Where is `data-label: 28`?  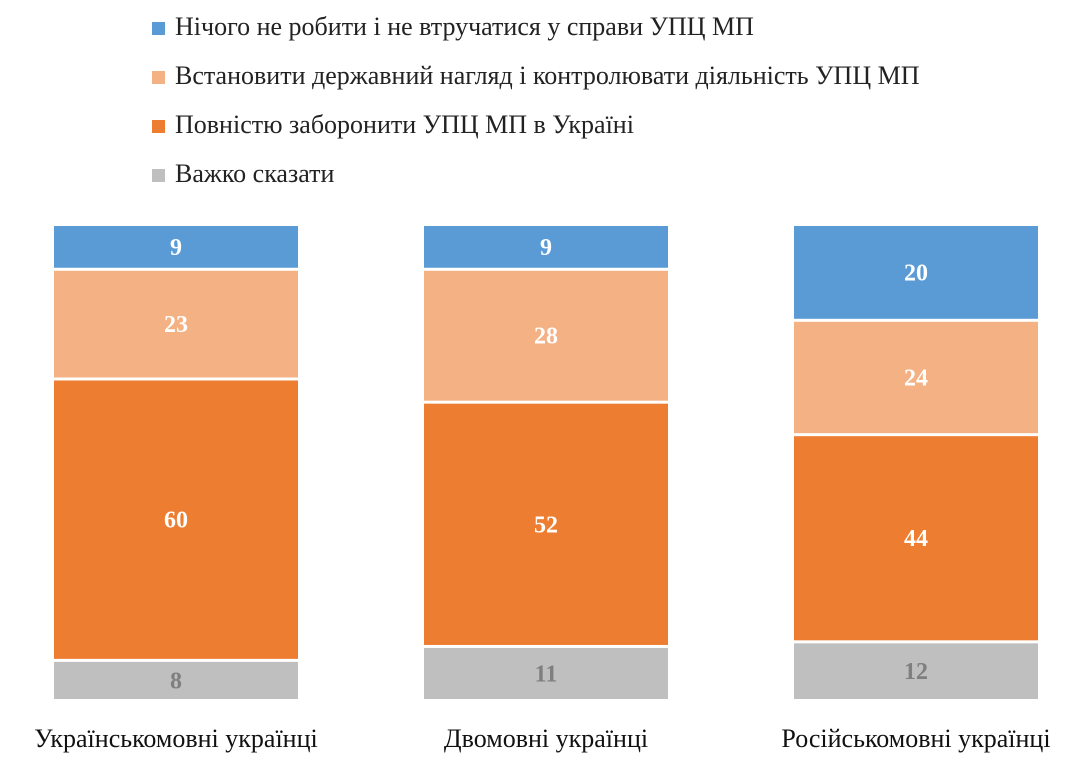
data-label: 28 is located at coordinates (546, 337).